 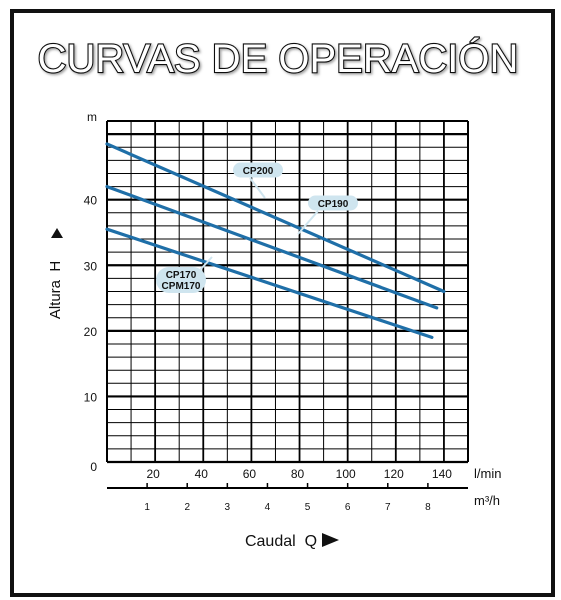 What do you see at coordinates (348, 507) in the screenshot?
I see `x2-tick-label: 6` at bounding box center [348, 507].